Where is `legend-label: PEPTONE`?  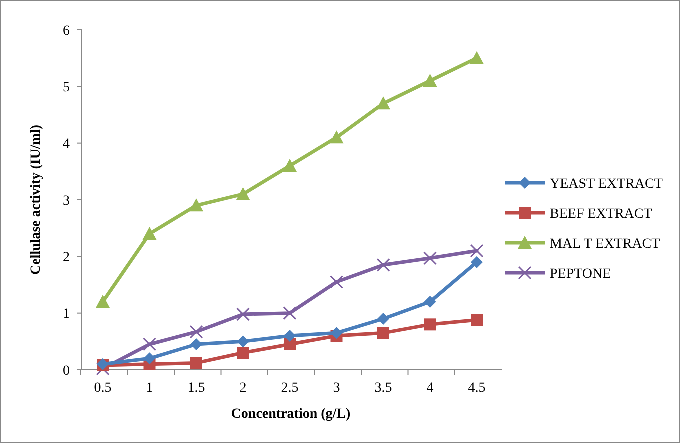 legend-label: PEPTONE is located at coordinates (581, 274).